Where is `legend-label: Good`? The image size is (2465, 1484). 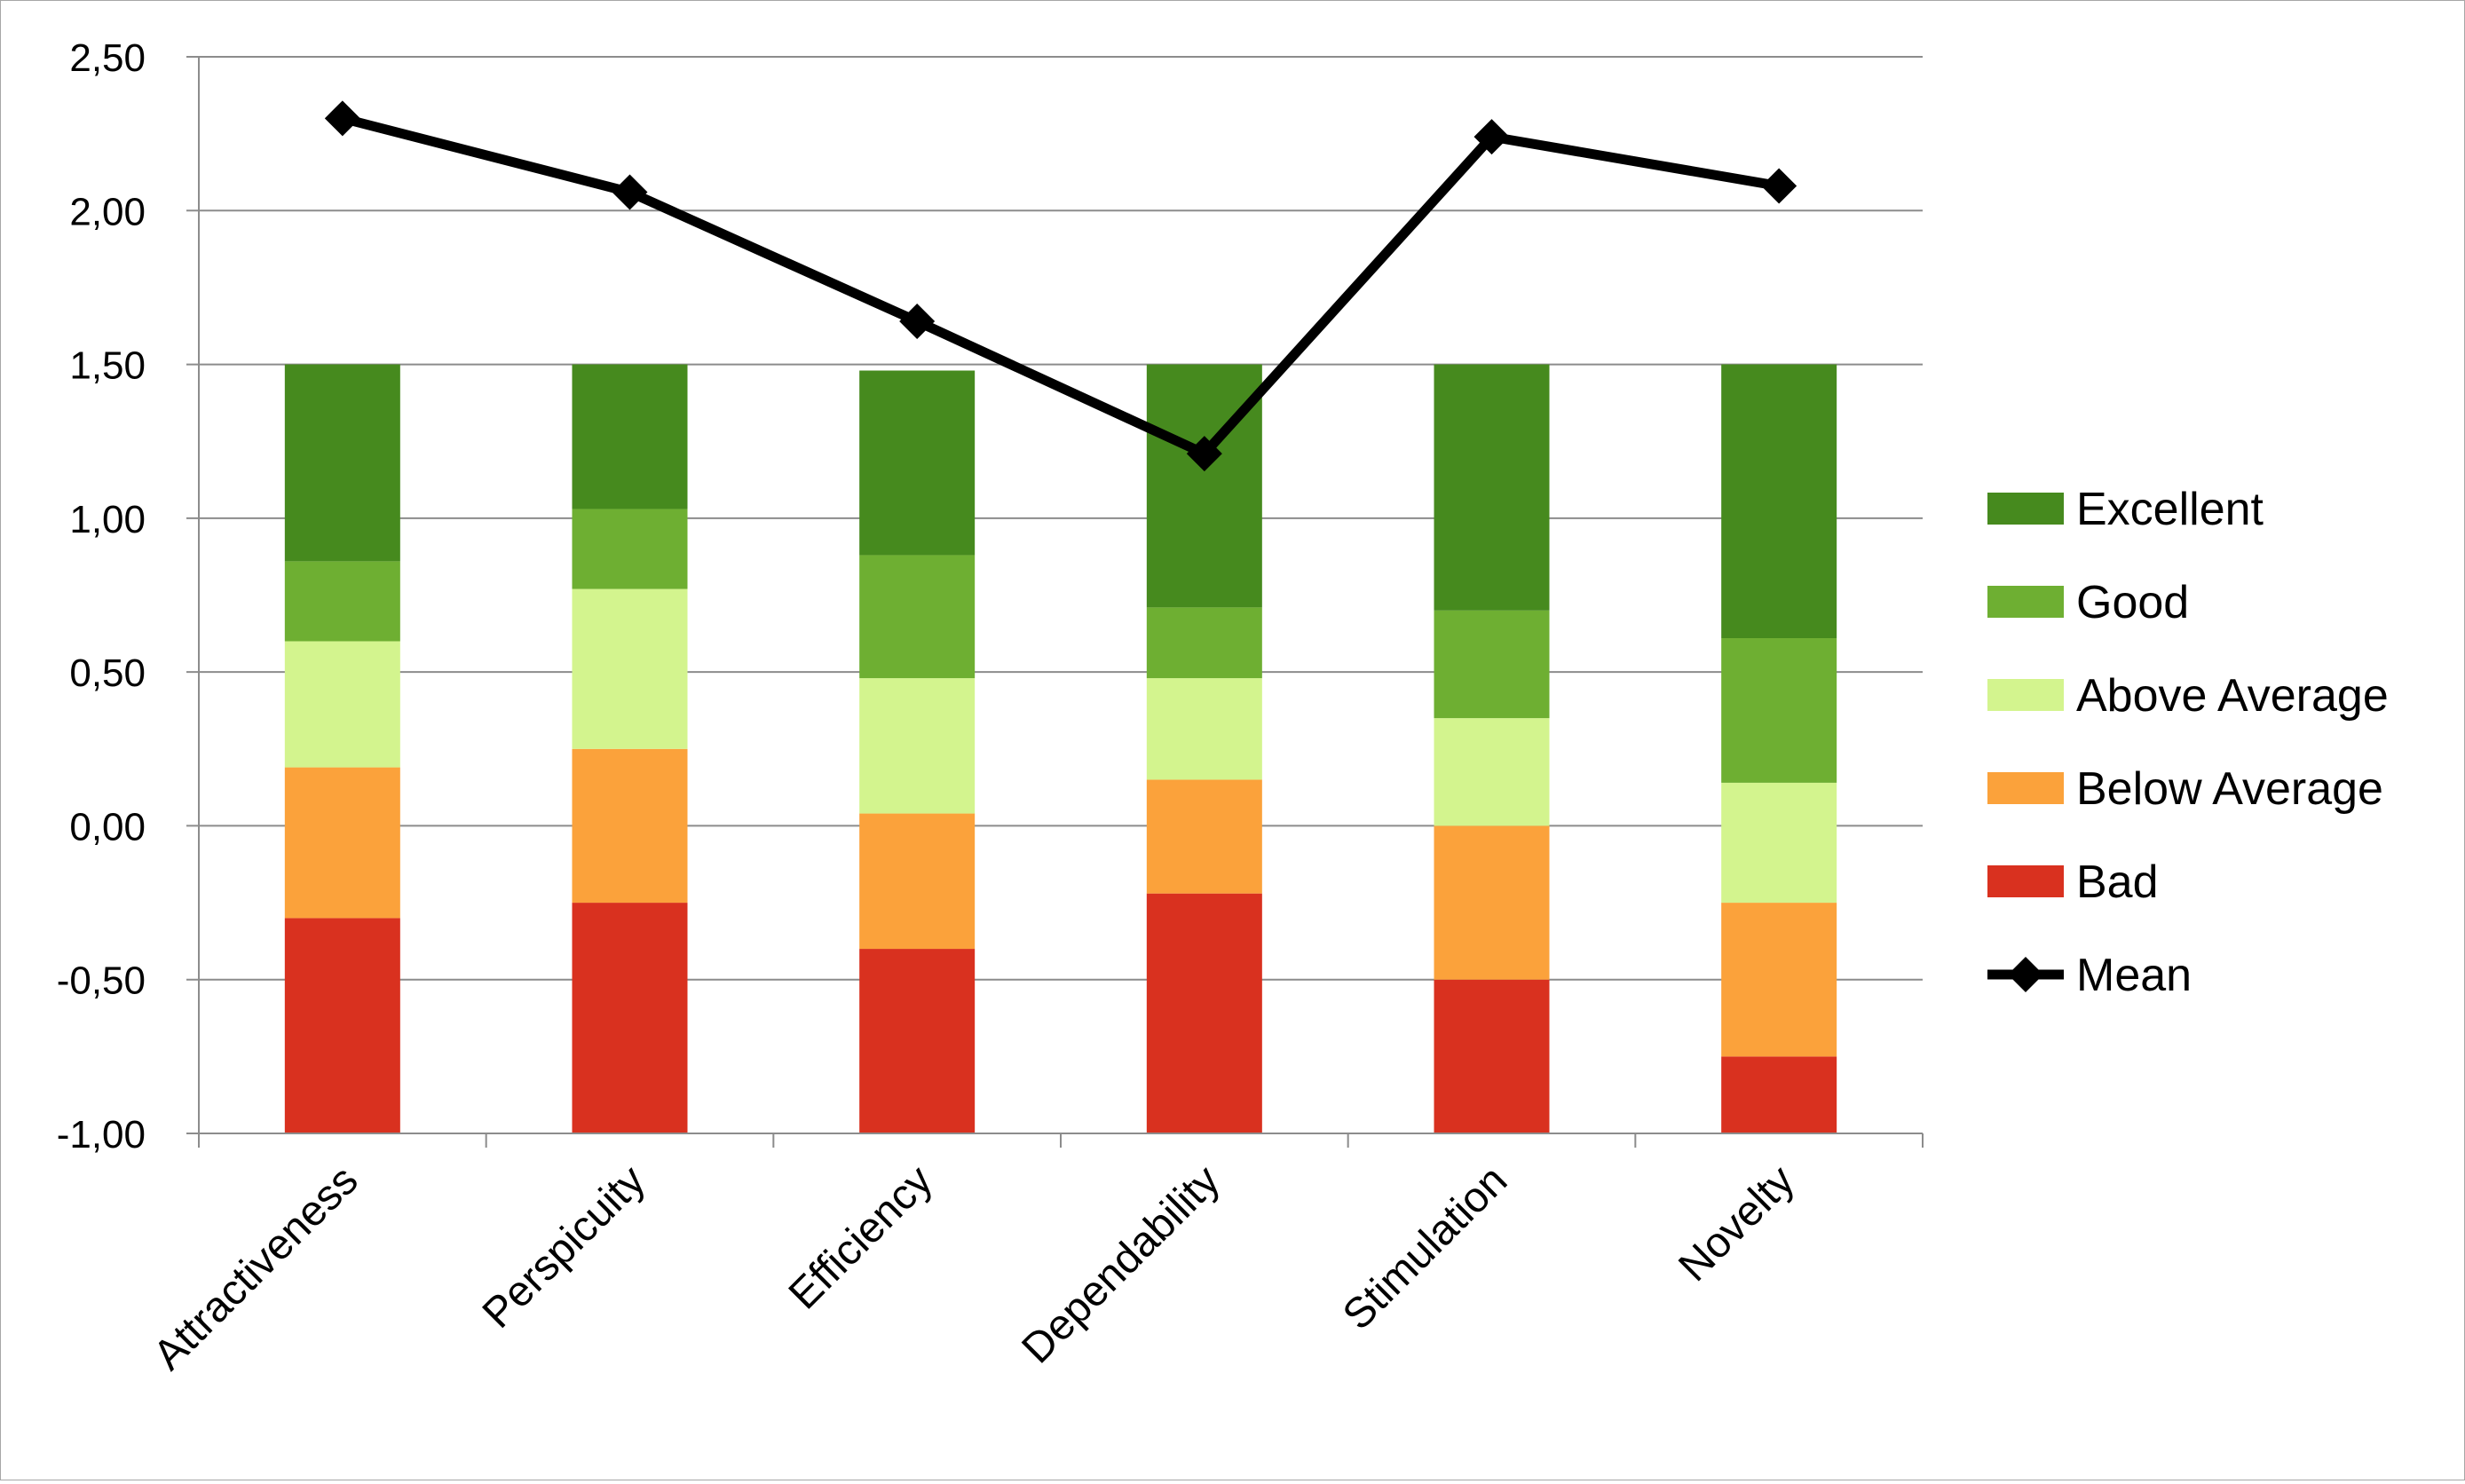
legend-label: Good is located at coordinates (2133, 603).